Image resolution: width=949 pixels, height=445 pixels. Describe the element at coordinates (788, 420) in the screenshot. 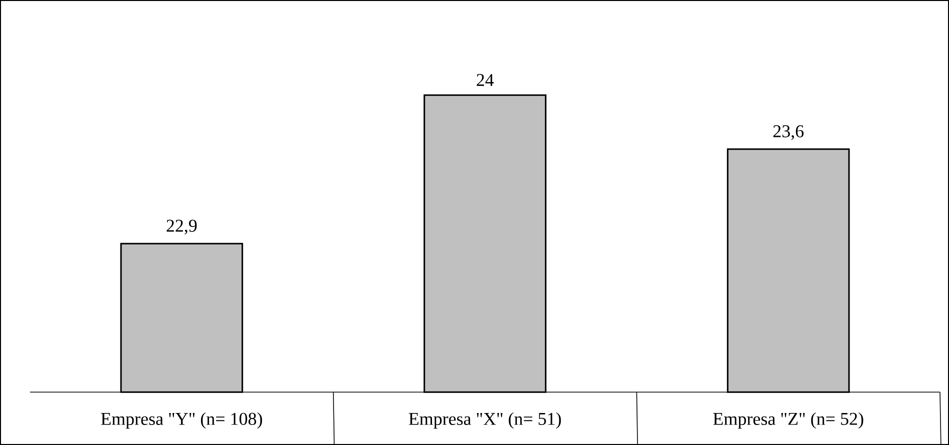

I see `x-tick-label: Empresa "Z" (n= 52)` at that location.